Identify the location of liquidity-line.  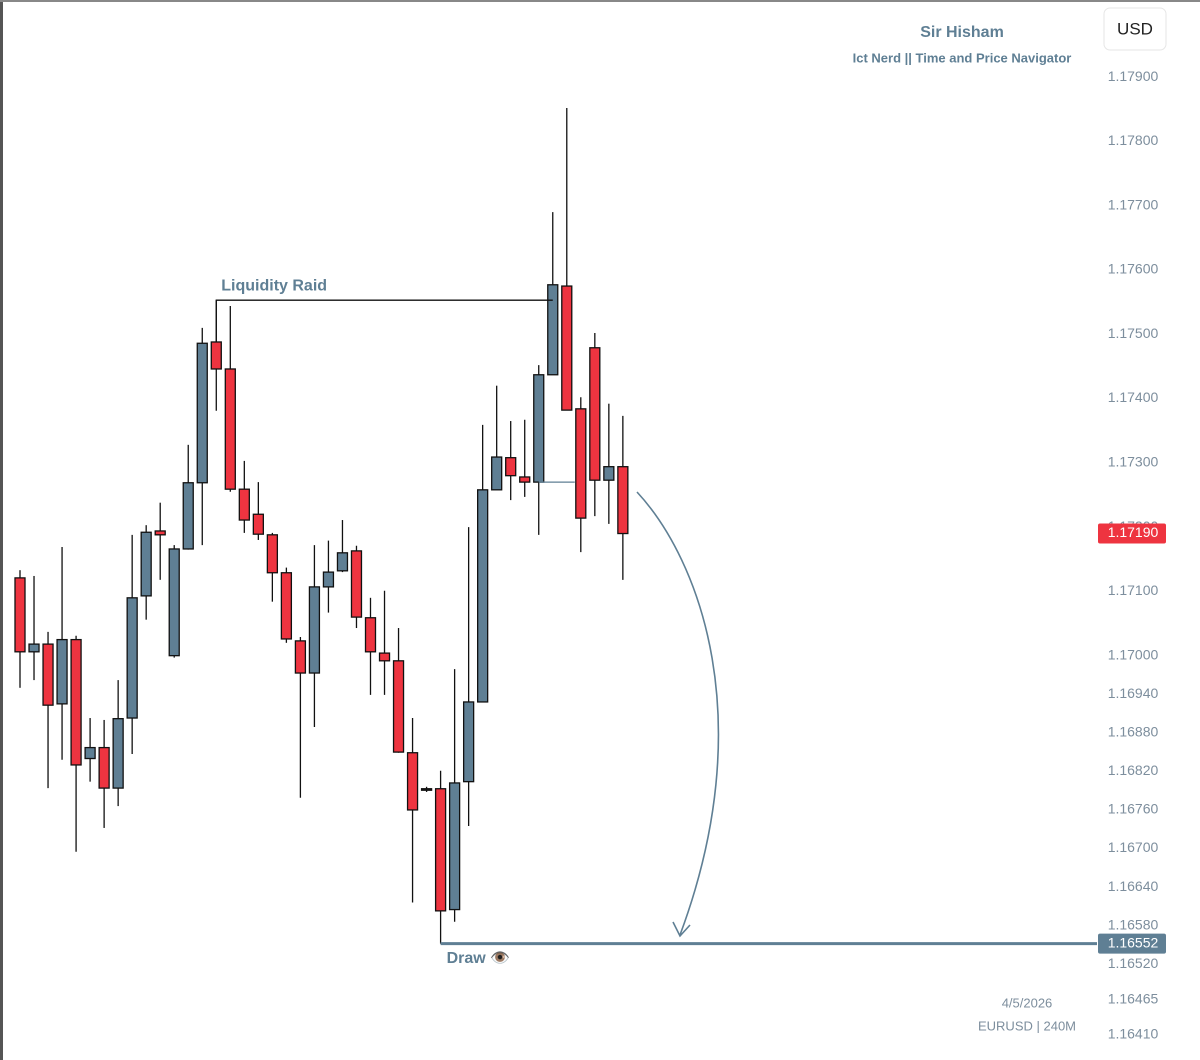
(384, 320).